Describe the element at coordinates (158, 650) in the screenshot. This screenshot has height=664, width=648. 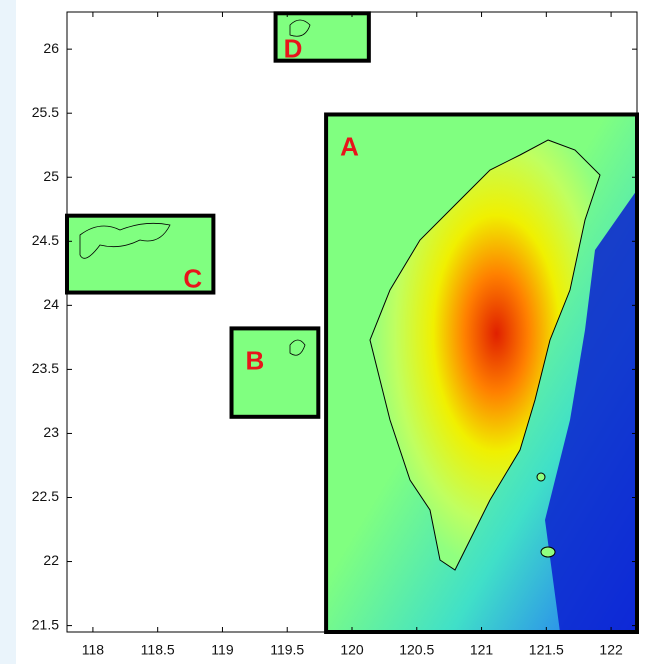
I see `x-tick-label: 118.5` at that location.